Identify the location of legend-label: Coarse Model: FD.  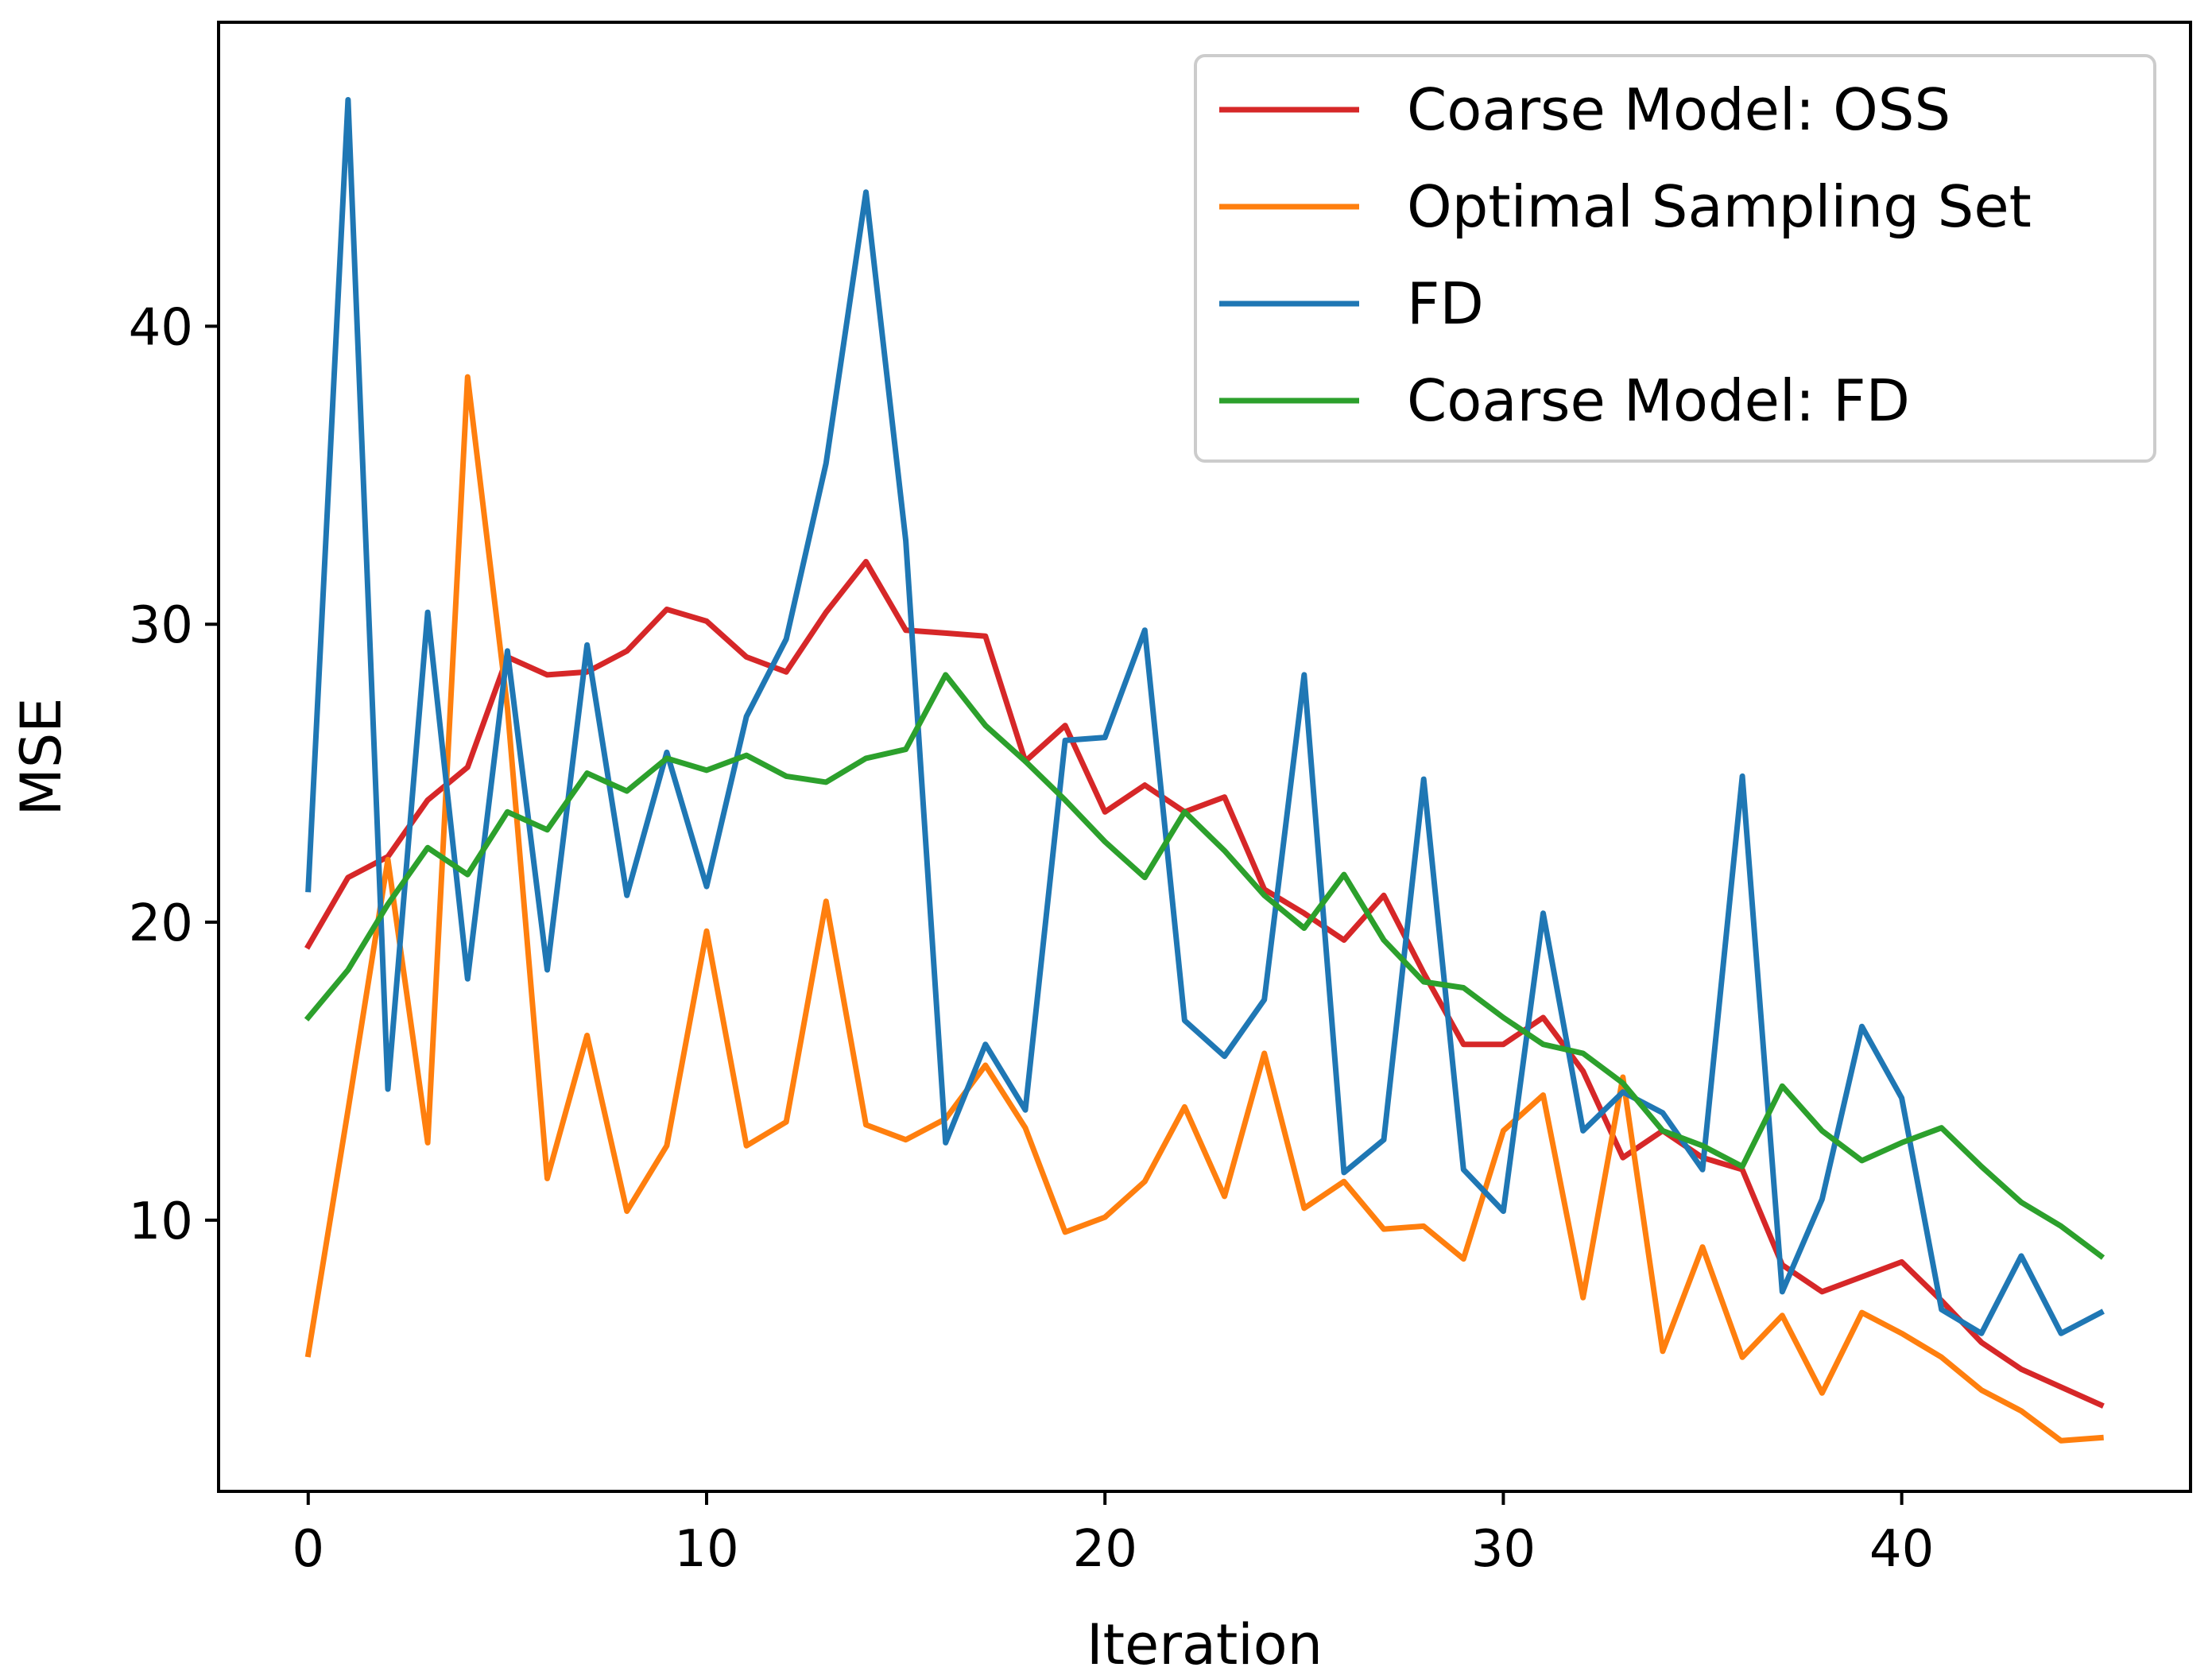
(1658, 400).